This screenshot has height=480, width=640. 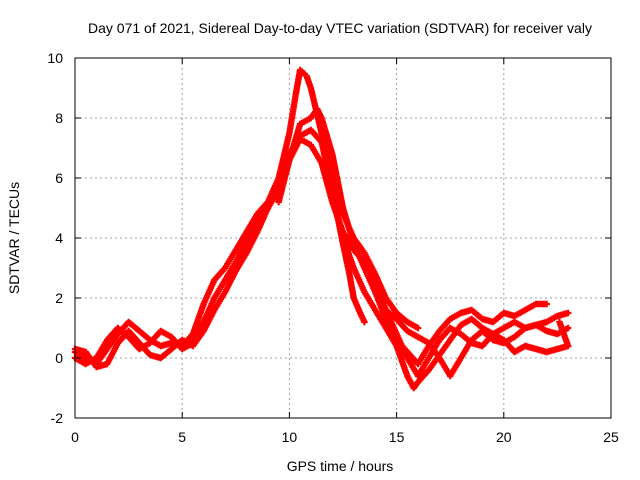 What do you see at coordinates (504, 437) in the screenshot?
I see `x-tick-label: 20` at bounding box center [504, 437].